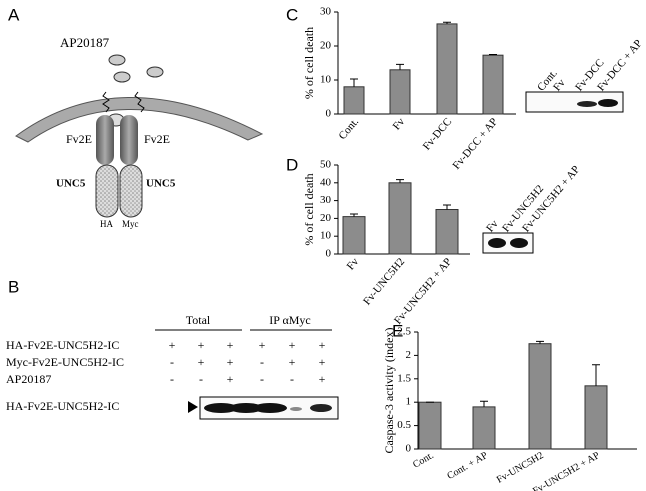  I want to click on y-tick-label: 40, so click(326, 182).